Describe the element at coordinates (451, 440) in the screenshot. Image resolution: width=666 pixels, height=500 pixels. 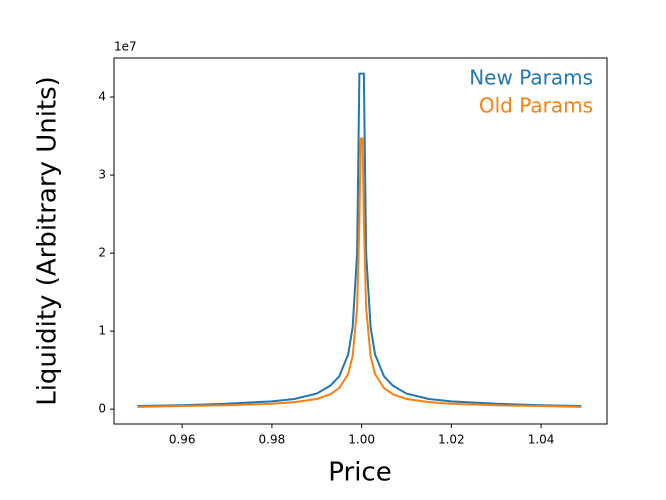
I see `x-tick-label: 1.02` at that location.